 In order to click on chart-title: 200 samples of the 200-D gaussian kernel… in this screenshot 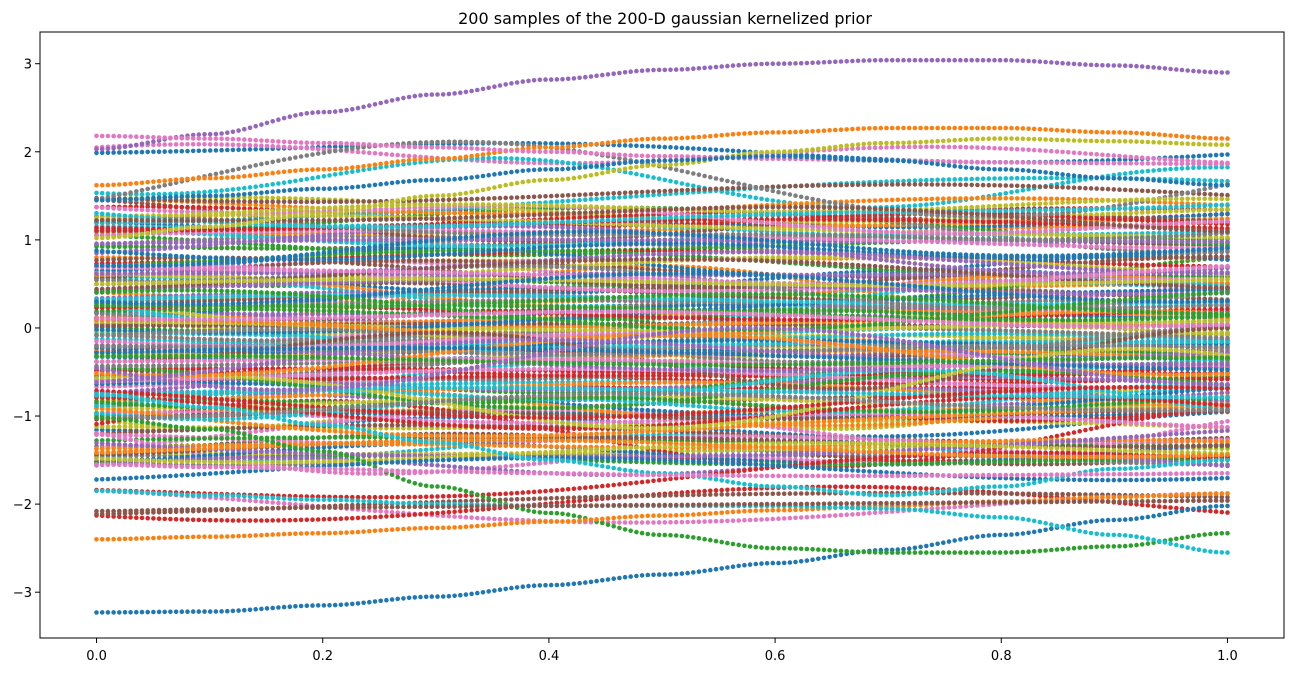, I will do `click(665, 18)`.